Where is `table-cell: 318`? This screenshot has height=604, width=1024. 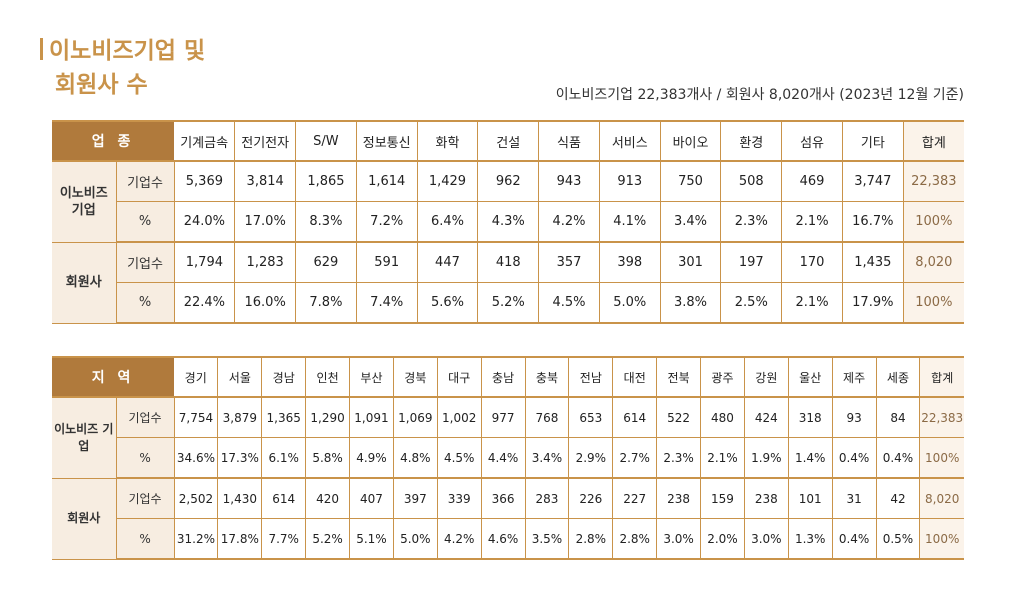
table-cell: 318 is located at coordinates (810, 417).